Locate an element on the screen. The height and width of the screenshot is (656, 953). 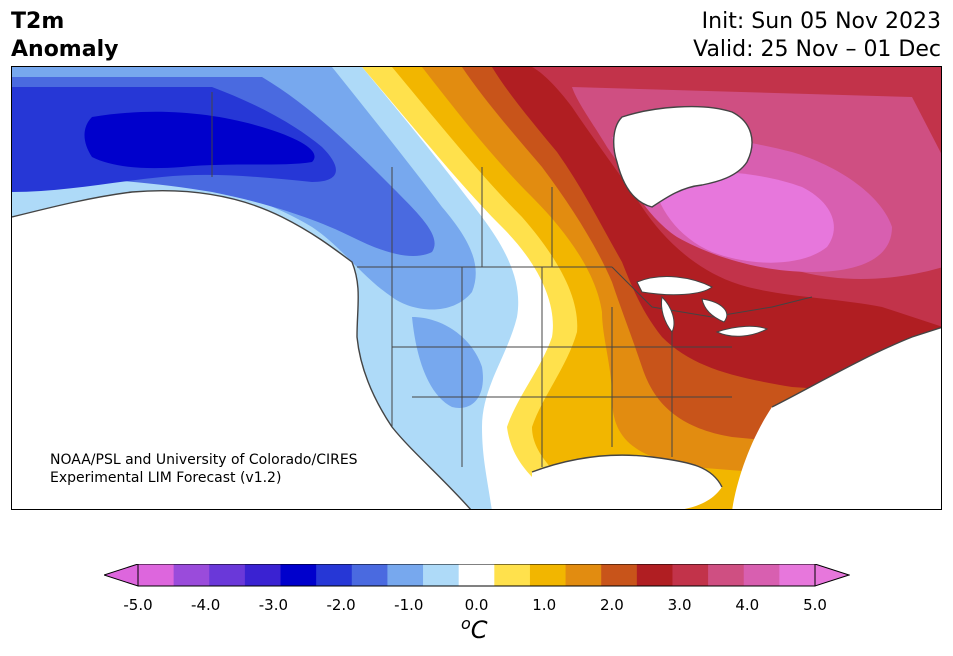
atlantic-ocean is located at coordinates (836, 418).